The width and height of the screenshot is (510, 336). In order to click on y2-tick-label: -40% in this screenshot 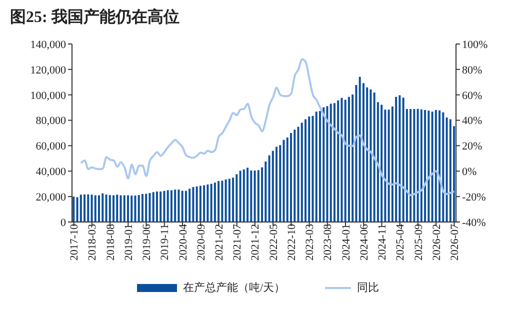, I will do `click(474, 222)`.